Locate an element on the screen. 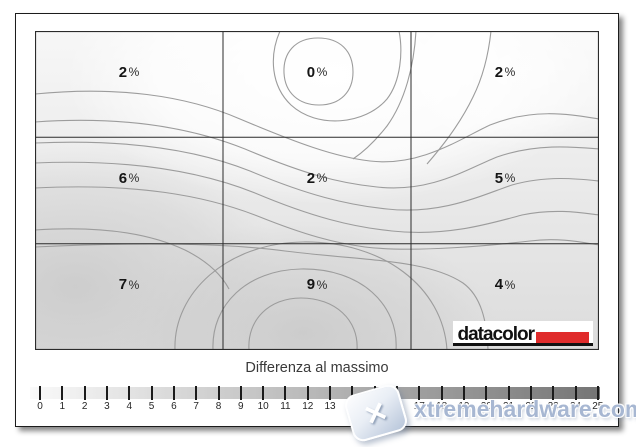 The width and height of the screenshot is (636, 447). colorbar-gradient is located at coordinates (315, 393).